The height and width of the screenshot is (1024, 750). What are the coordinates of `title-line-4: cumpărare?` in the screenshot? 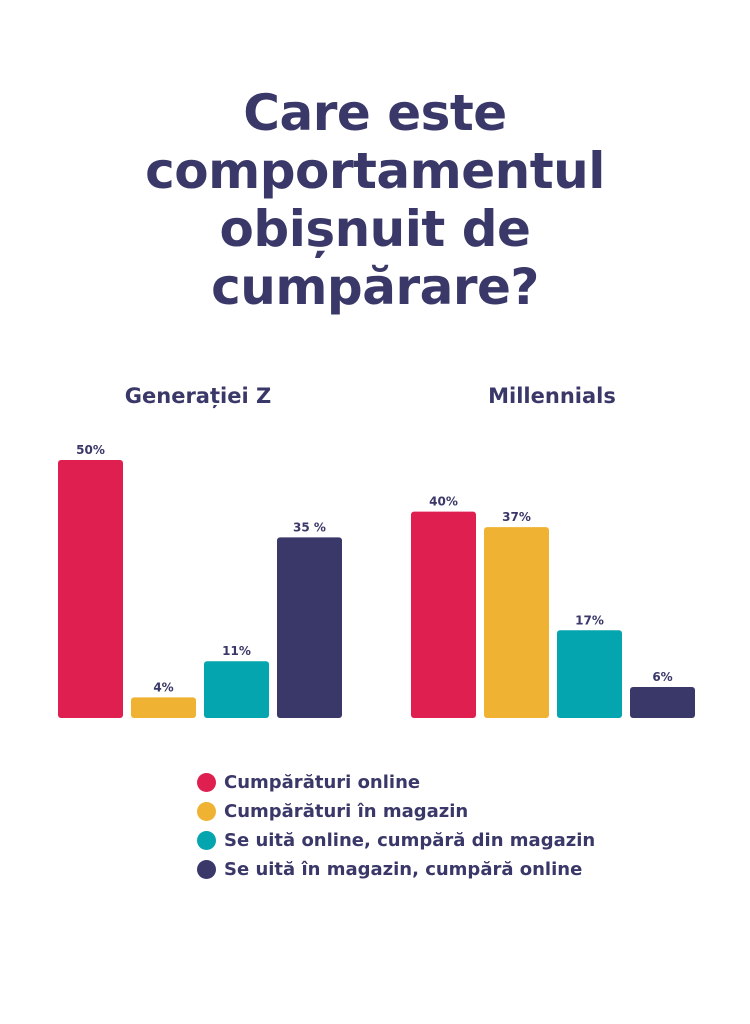 It's located at (375, 287).